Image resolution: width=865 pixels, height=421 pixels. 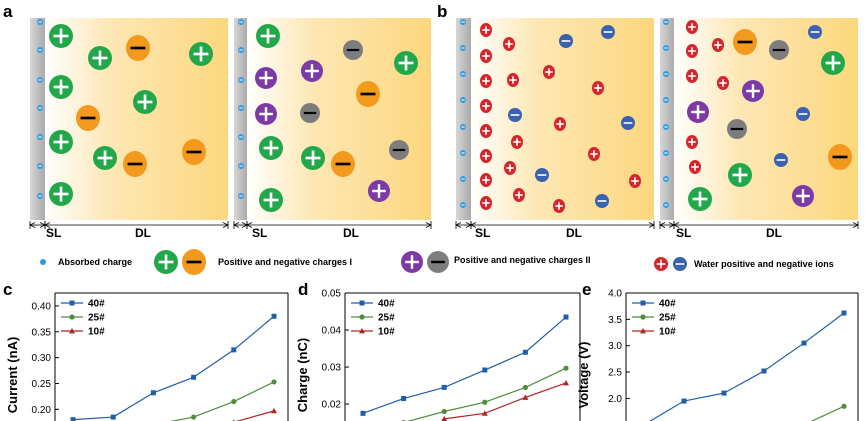 What do you see at coordinates (310, 113) in the screenshot?
I see `negative-charge-II-icon` at bounding box center [310, 113].